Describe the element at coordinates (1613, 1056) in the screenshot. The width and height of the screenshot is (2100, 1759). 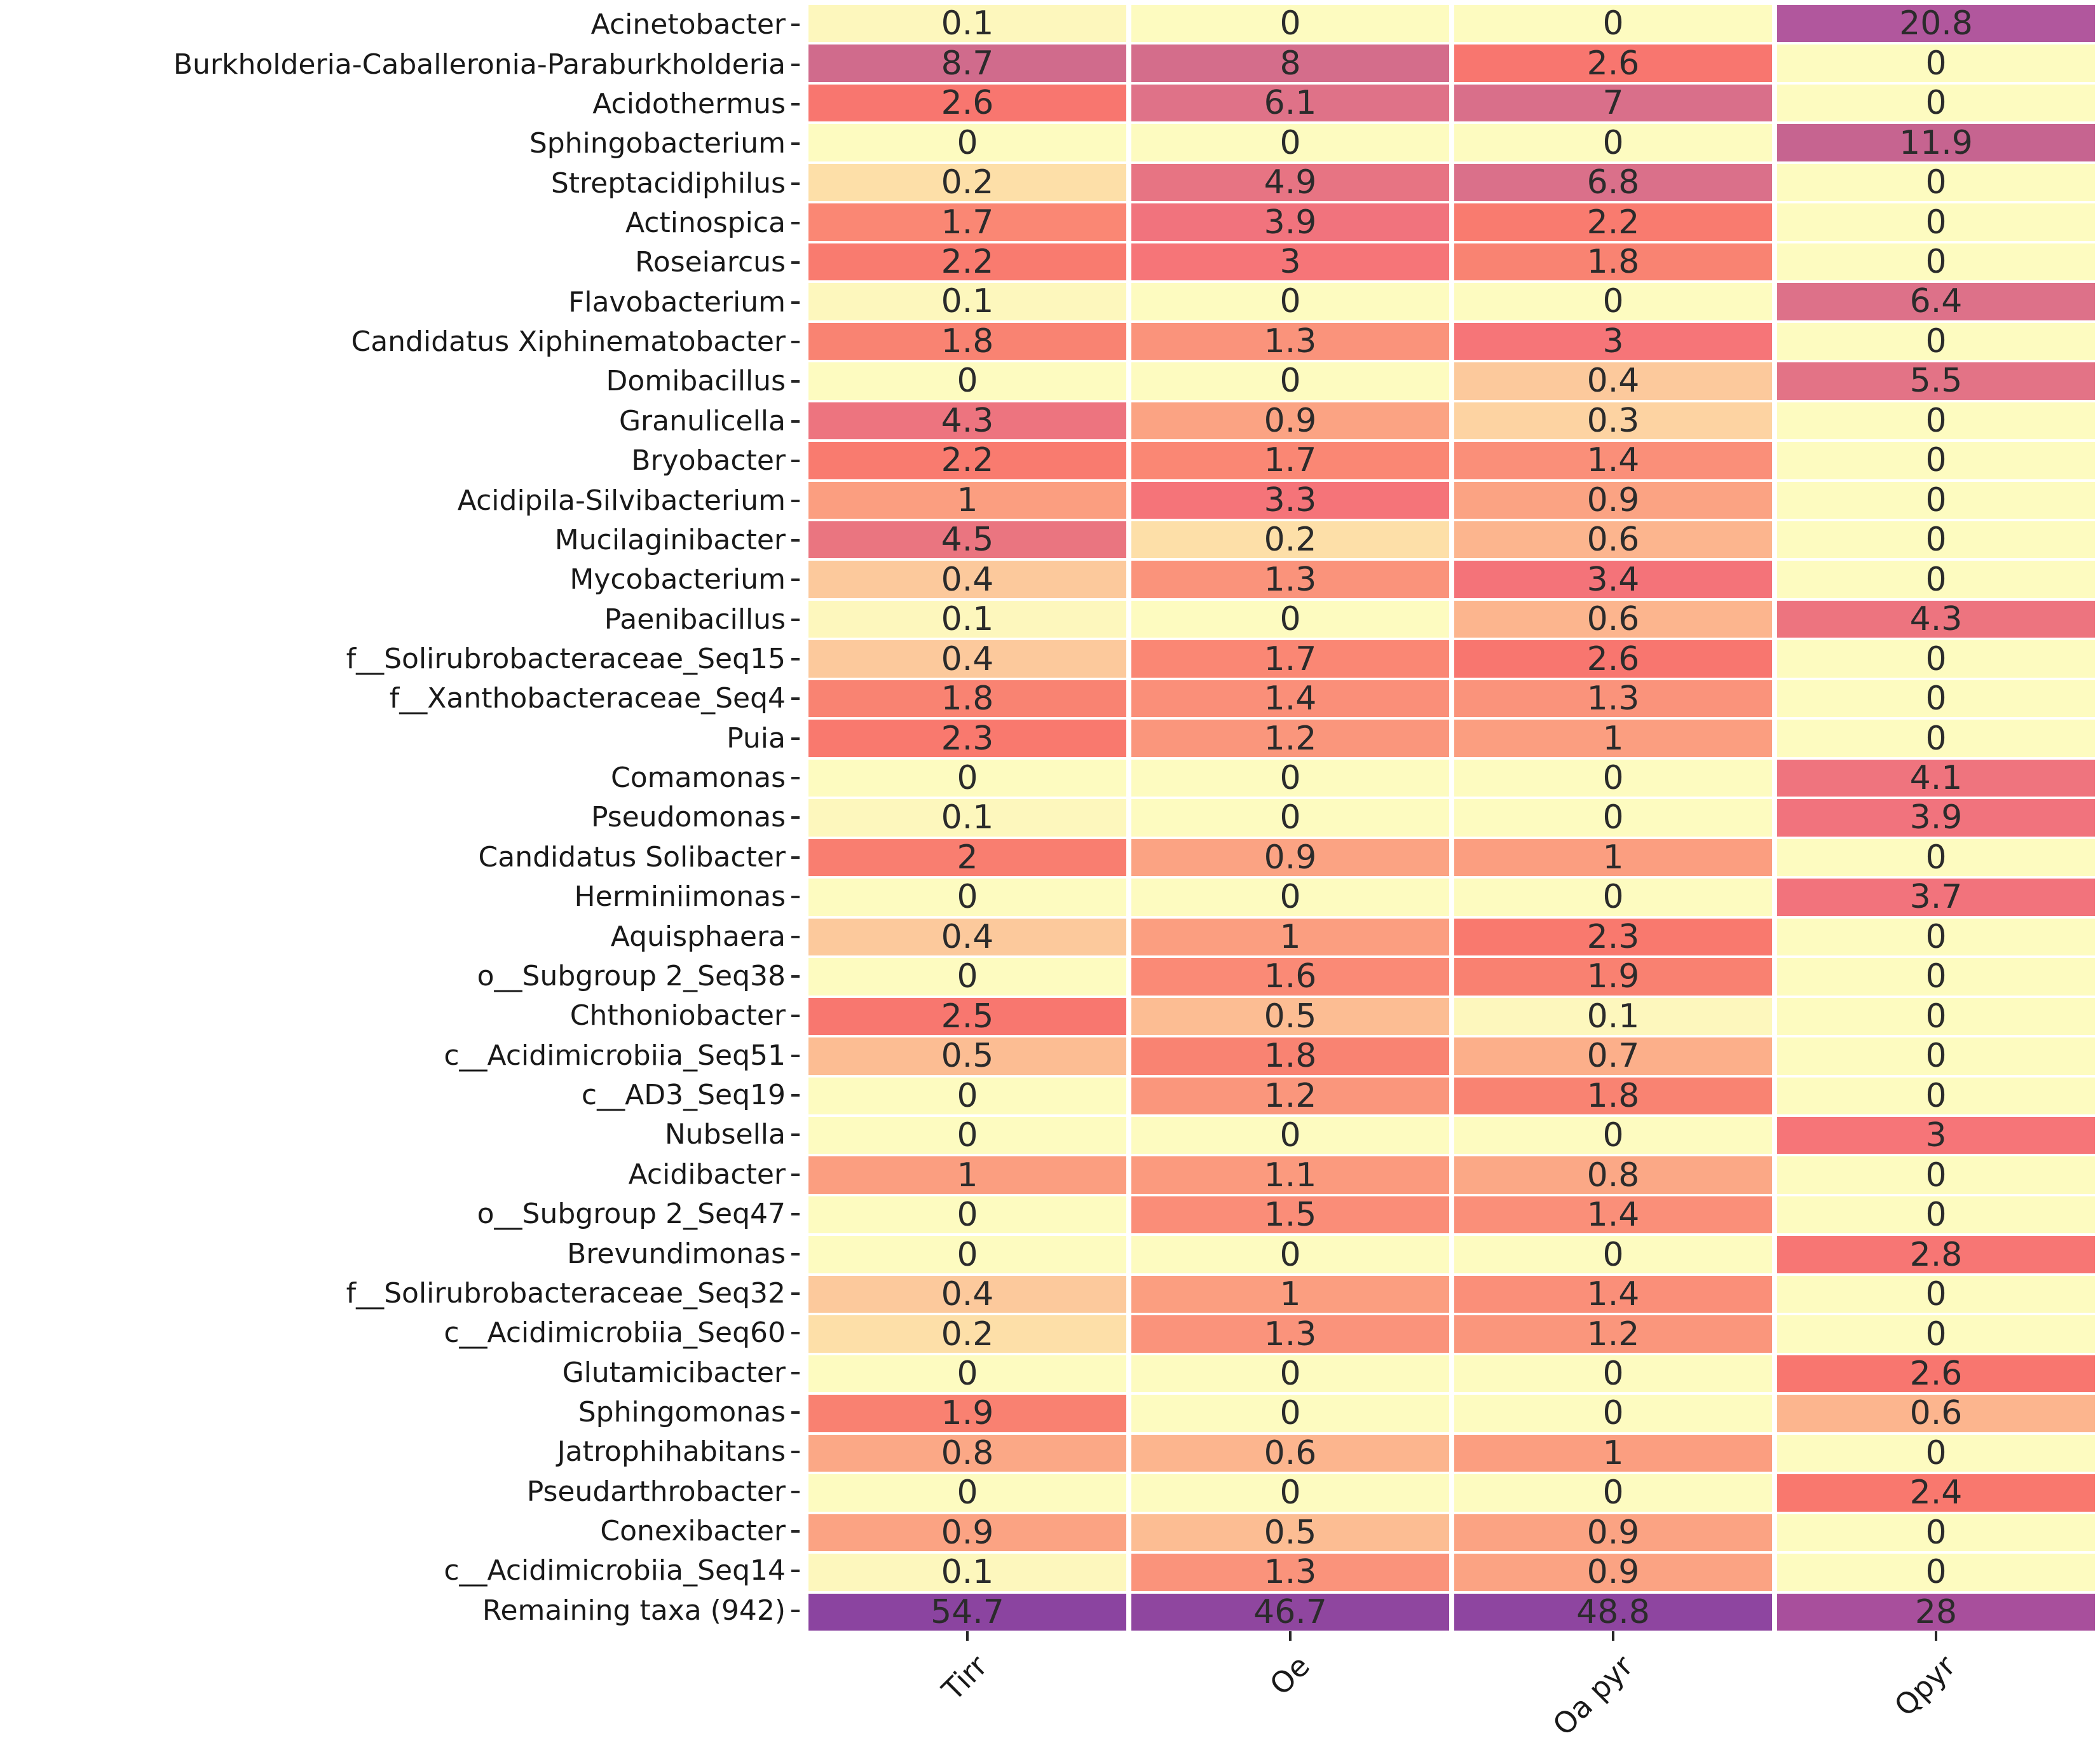
I see `cell-value: 0.7` at that location.